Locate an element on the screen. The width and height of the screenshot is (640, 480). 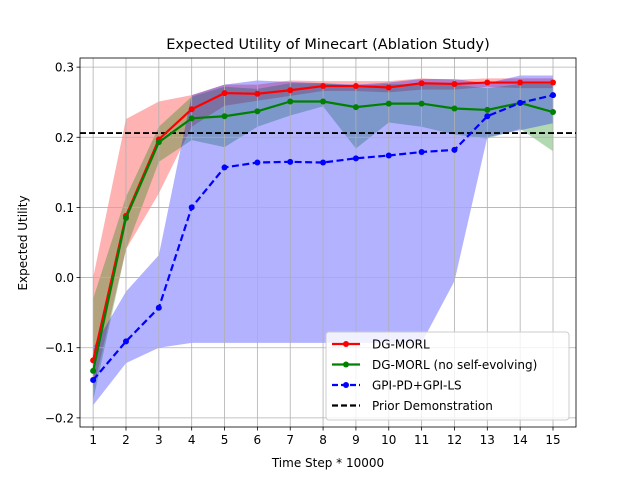
x-tick-label: 6 is located at coordinates (258, 440).